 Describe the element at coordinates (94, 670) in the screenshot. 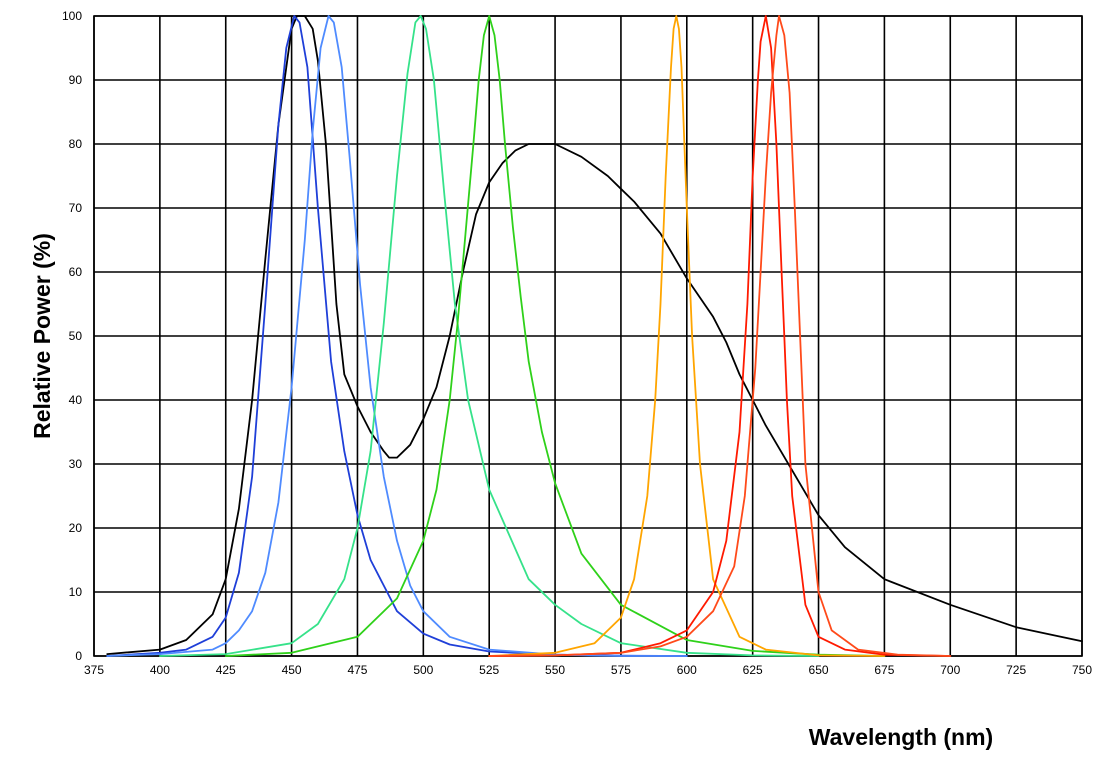

I see `x-tick-label: 375` at that location.